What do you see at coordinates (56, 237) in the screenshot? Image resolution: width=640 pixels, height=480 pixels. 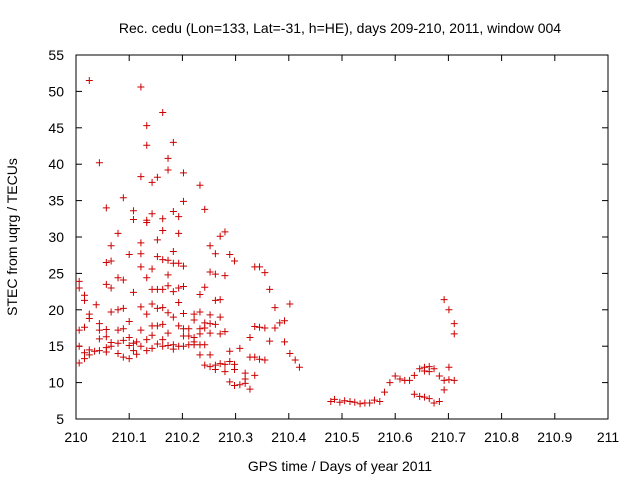 I see `y-tick-label: 30` at bounding box center [56, 237].